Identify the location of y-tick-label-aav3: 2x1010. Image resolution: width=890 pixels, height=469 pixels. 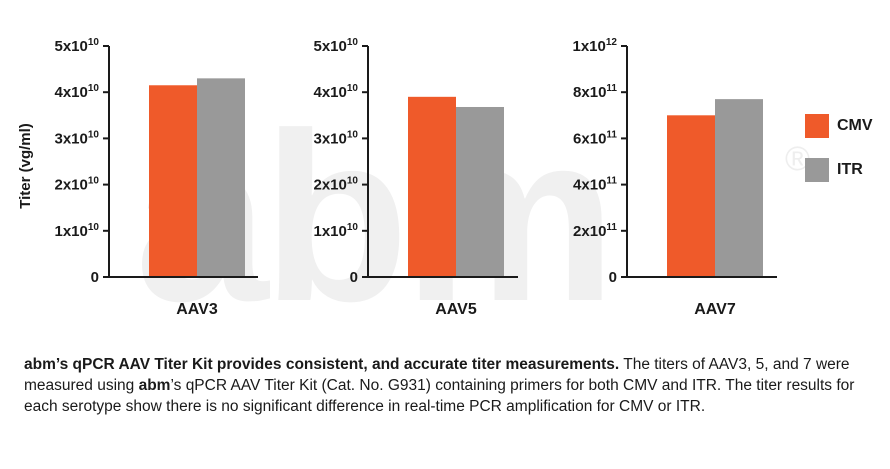
(77, 185).